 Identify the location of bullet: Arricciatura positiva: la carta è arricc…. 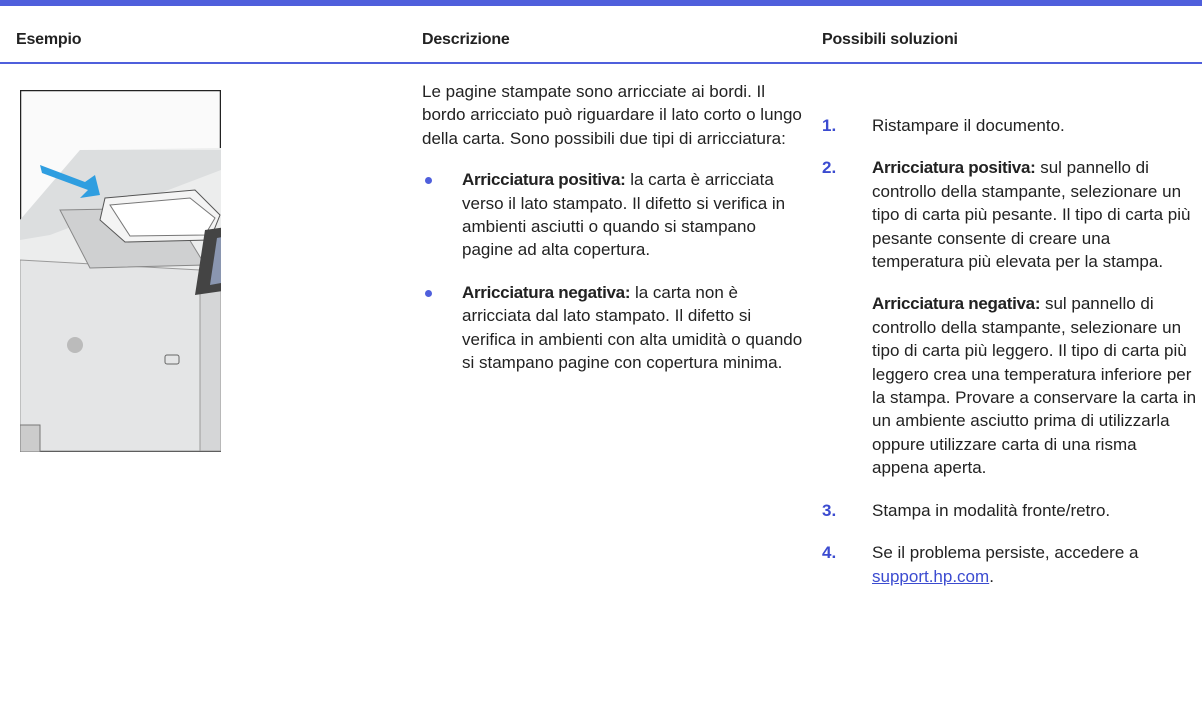
(614, 215).